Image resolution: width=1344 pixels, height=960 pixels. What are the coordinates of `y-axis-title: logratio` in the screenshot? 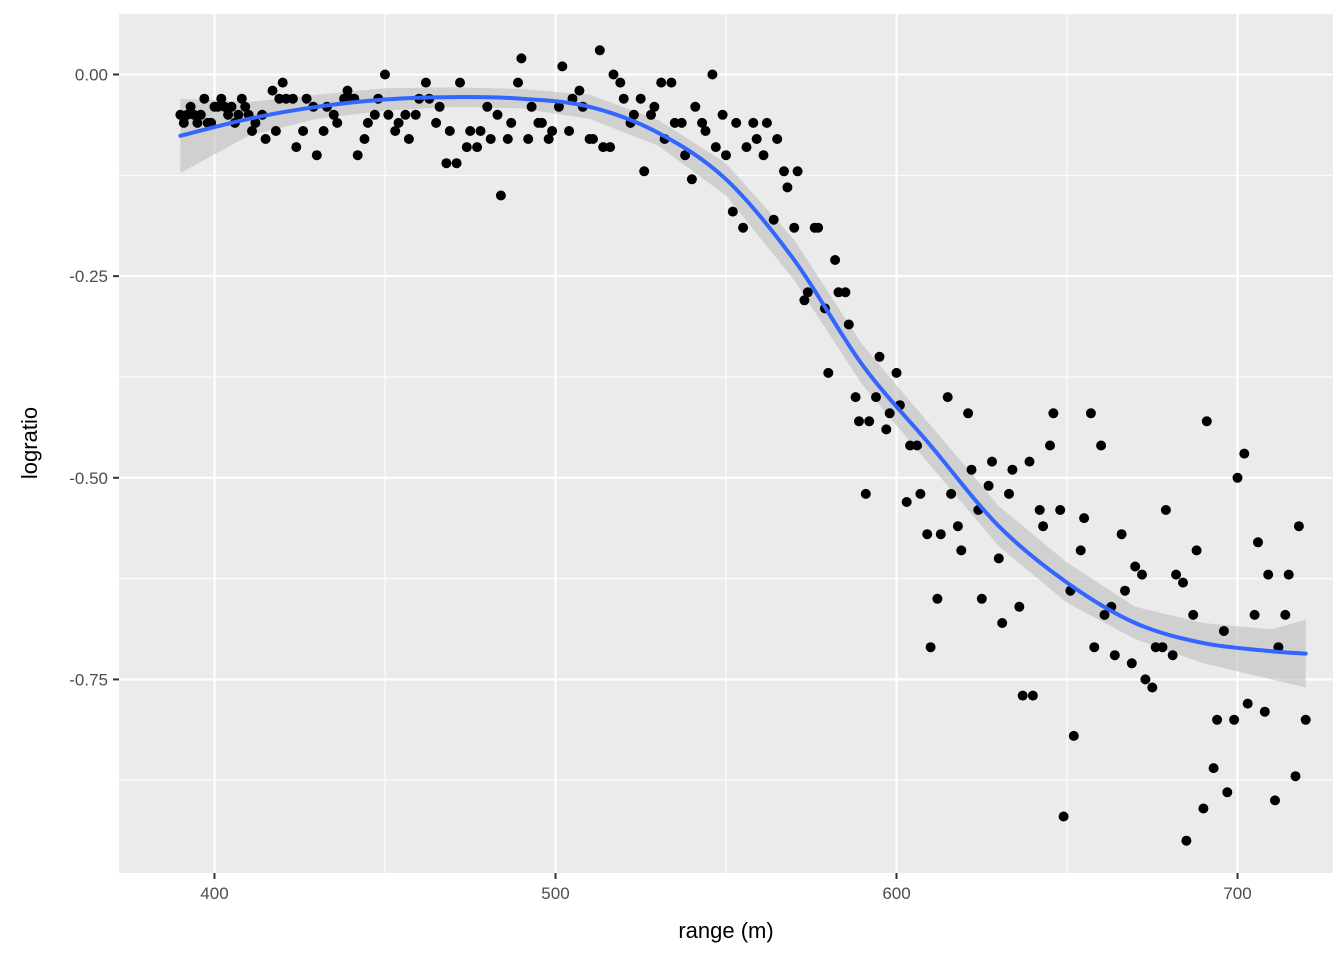 It's located at (29, 443).